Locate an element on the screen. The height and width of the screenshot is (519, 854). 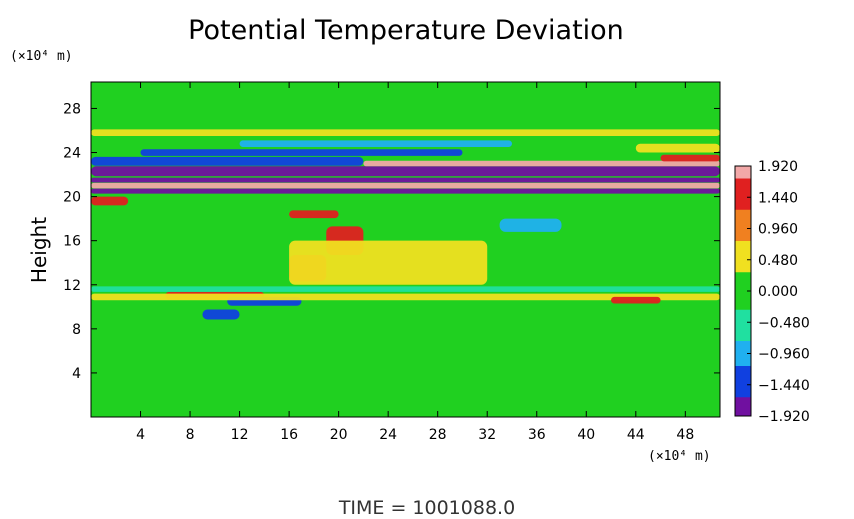
x-tick-label: 20 is located at coordinates (339, 435).